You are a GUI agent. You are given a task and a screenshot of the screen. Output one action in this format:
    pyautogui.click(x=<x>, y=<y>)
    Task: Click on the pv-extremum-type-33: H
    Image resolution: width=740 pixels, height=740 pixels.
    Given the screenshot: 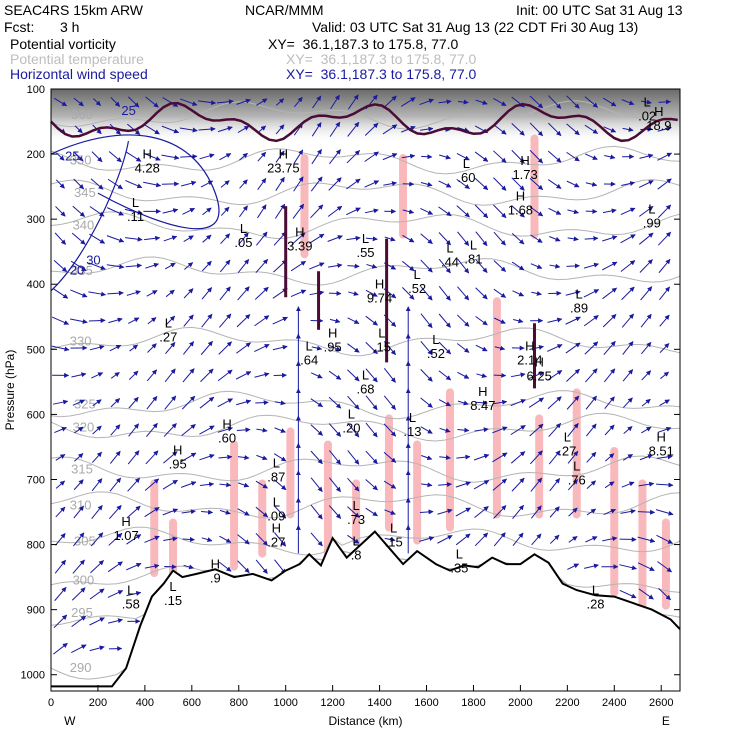 What is the action you would take?
    pyautogui.click(x=661, y=436)
    